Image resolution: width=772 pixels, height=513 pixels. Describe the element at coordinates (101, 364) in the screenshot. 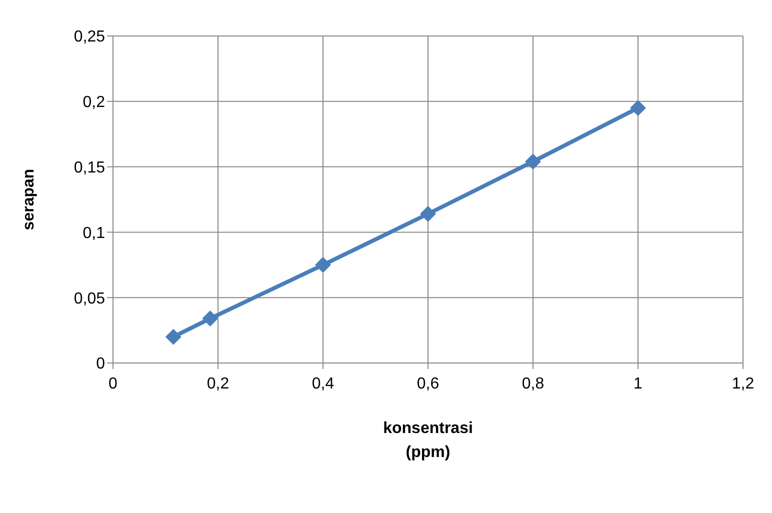

I see `y-tick-label: 0` at that location.